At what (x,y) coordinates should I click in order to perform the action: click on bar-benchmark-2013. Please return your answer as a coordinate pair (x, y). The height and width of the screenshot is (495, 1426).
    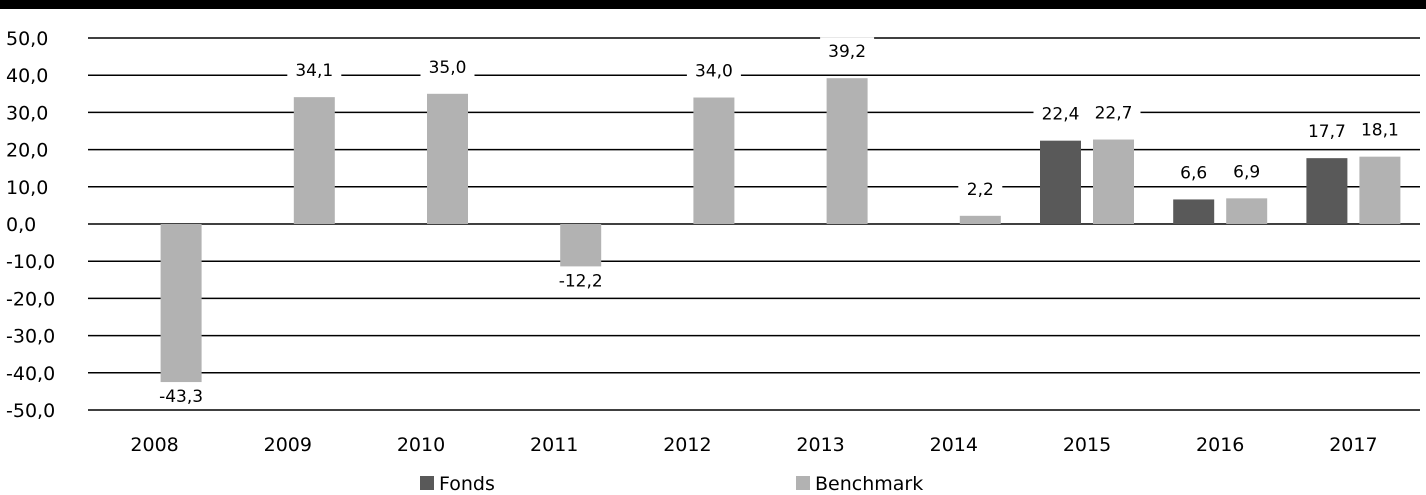
    Looking at the image, I should click on (847, 151).